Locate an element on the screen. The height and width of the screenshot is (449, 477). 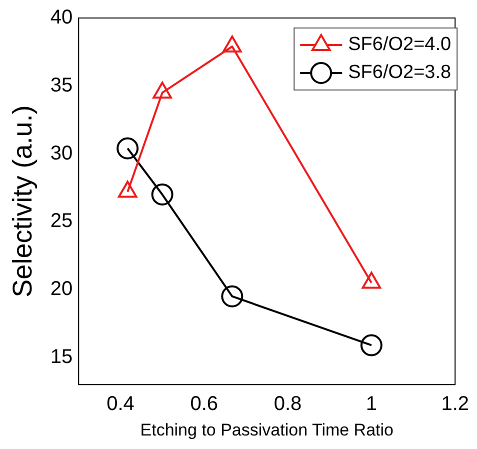
x-tick-label: 0.4 is located at coordinates (120, 404).